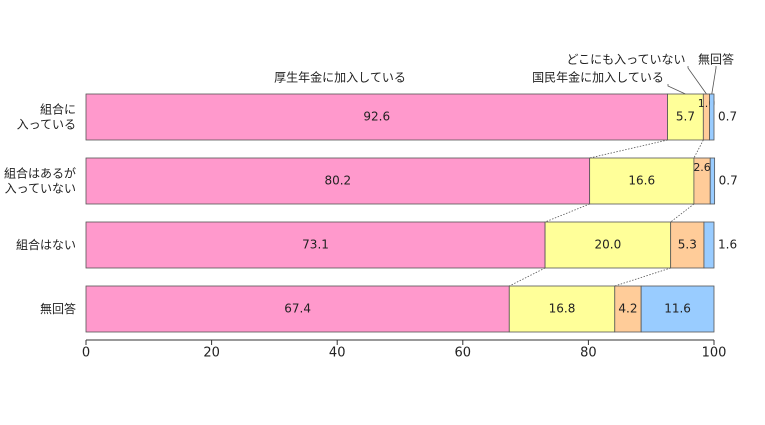 The width and height of the screenshot is (765, 425). What do you see at coordinates (211, 353) in the screenshot?
I see `x-tick-label: 20` at bounding box center [211, 353].